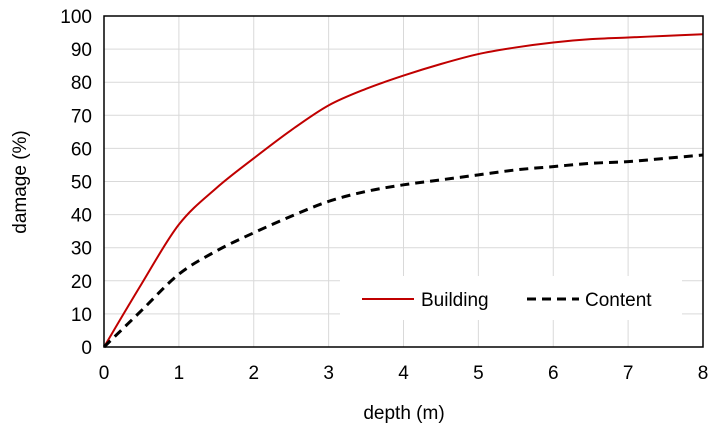 The height and width of the screenshot is (433, 713). Describe the element at coordinates (478, 373) in the screenshot. I see `x-tick-label: 5` at that location.